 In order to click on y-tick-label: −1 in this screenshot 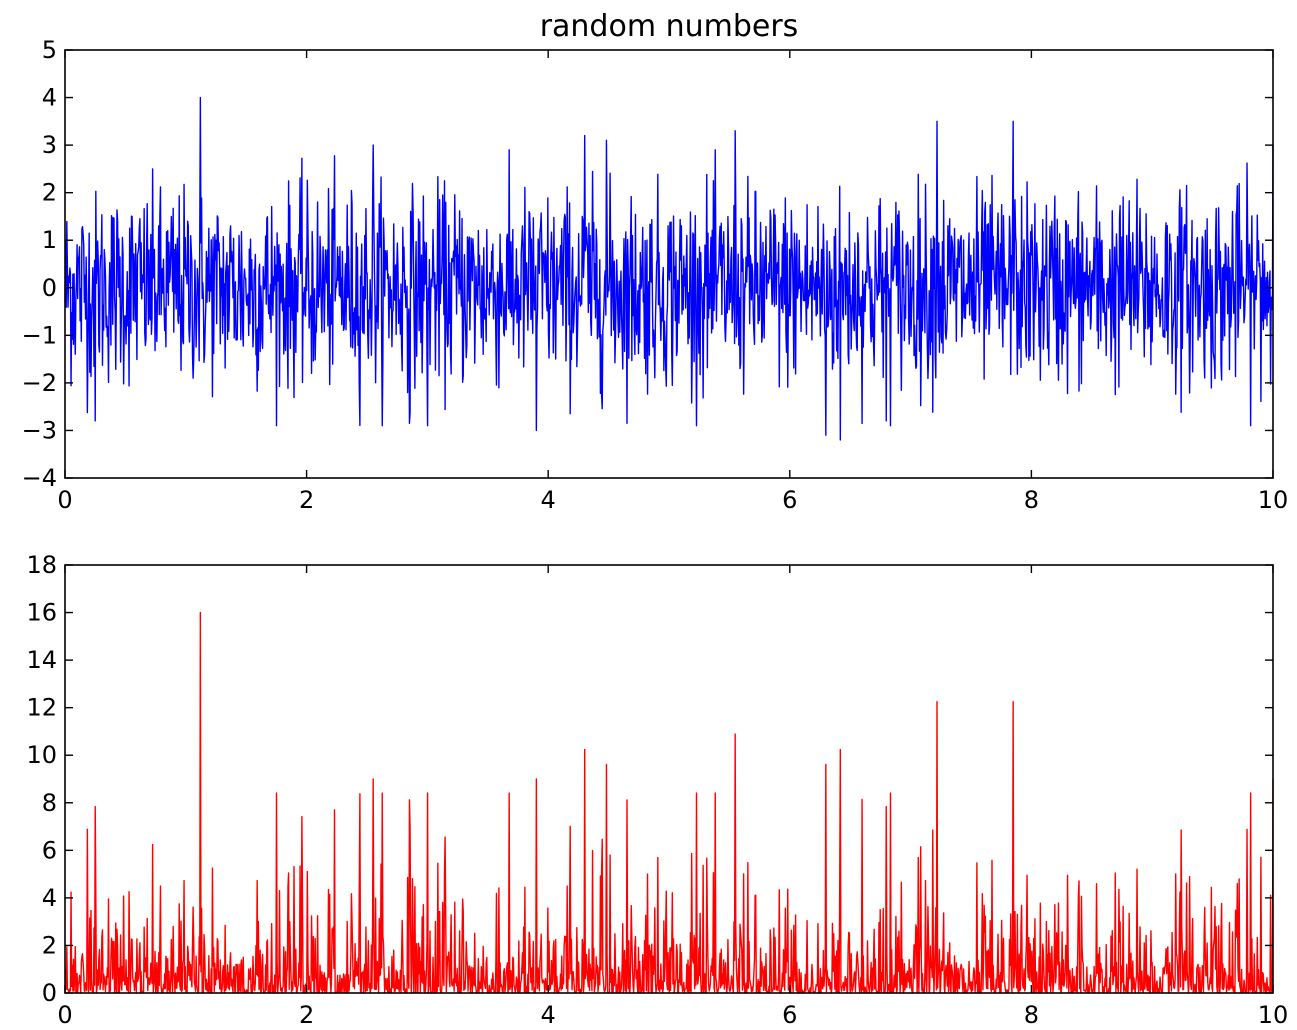, I will do `click(39, 335)`.